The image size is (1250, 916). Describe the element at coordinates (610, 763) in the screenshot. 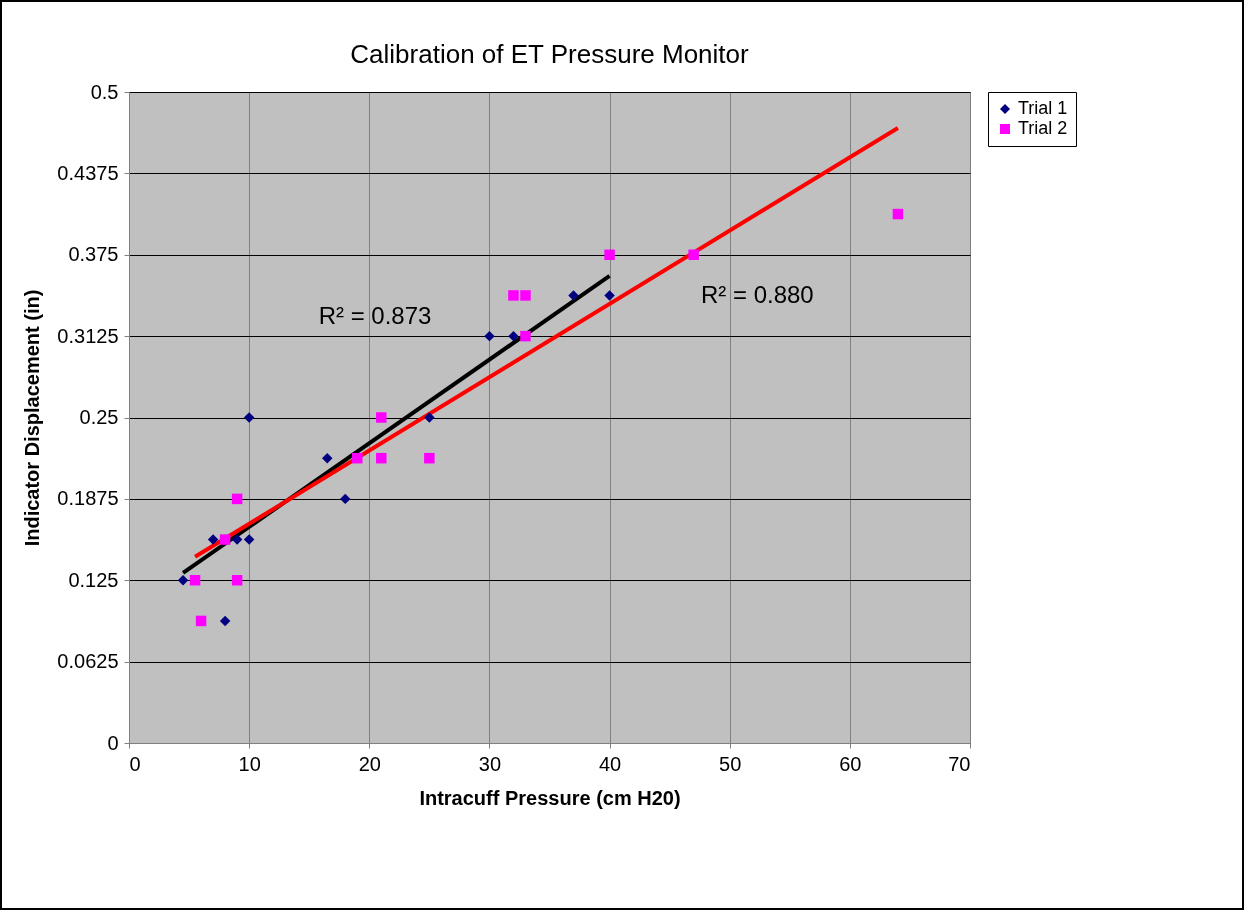

I see `x-tick-label: 40` at that location.